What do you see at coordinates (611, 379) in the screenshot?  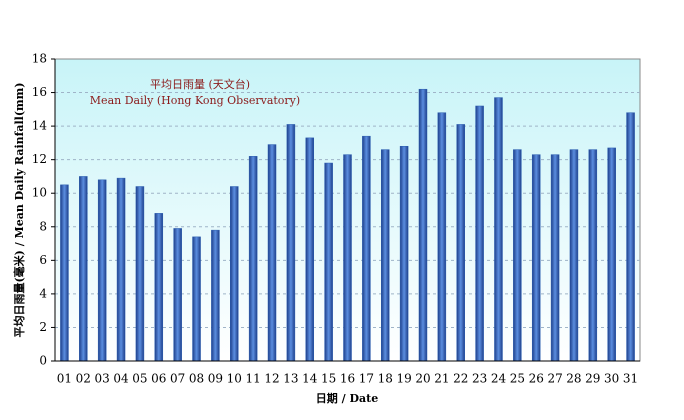 I see `x-tick-label: 30` at bounding box center [611, 379].